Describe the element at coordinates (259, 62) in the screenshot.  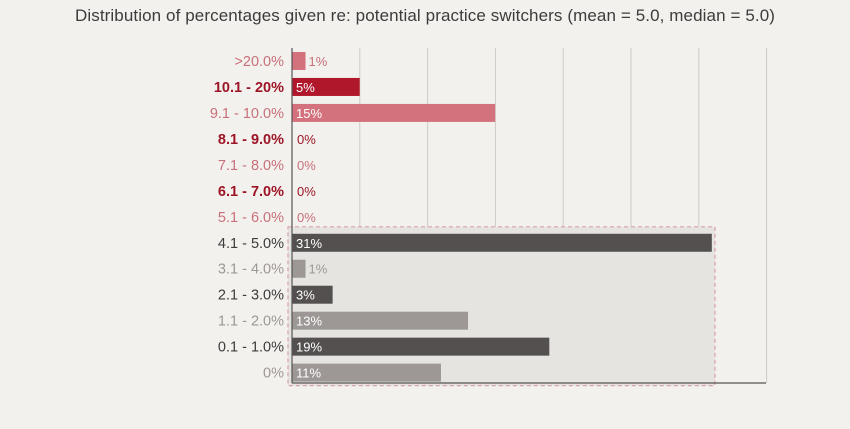
I see `category-label: >20.0%` at that location.